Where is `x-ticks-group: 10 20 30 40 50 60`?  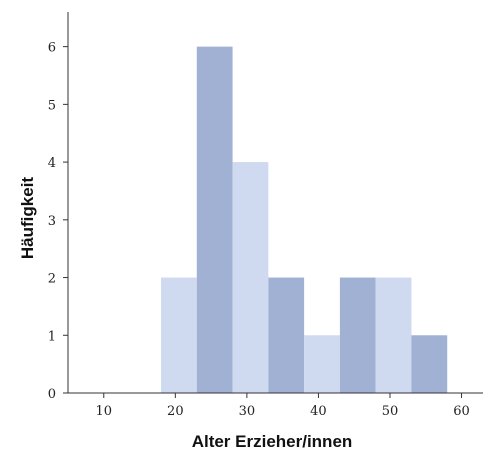
x-ticks-group: 10 20 30 40 50 60 is located at coordinates (283, 406).